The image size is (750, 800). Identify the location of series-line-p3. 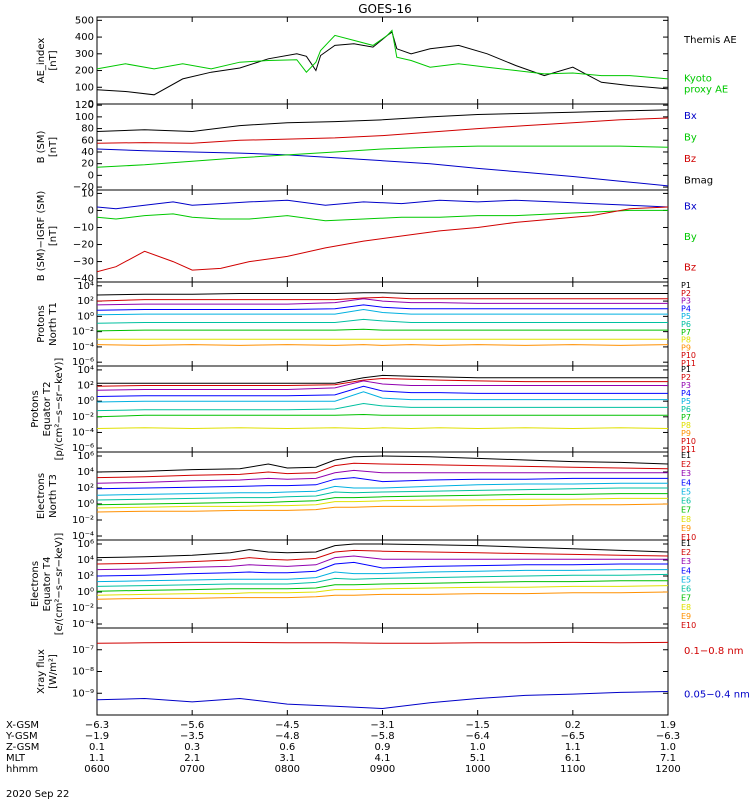
(382, 385).